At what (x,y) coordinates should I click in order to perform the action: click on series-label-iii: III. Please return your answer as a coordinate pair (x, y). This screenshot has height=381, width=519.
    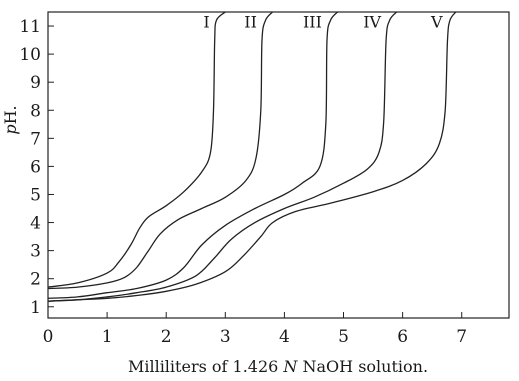
    Looking at the image, I should click on (312, 21).